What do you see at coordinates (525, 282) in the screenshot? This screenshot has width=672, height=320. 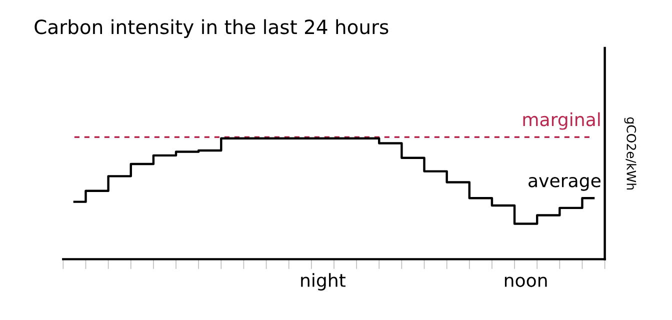 I see `x-tick-label: noon` at bounding box center [525, 282].